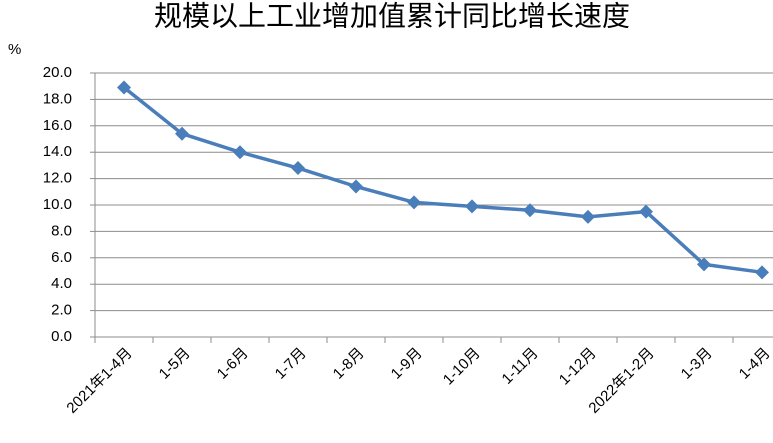 Image resolution: width=773 pixels, height=443 pixels. I want to click on y-tick-label: 10.0, so click(57, 204).